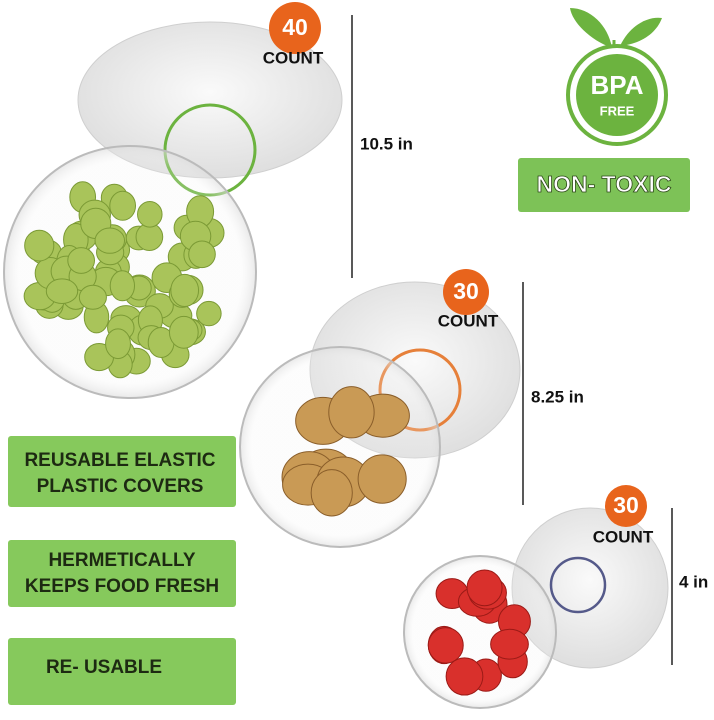  What do you see at coordinates (480, 632) in the screenshot?
I see `strawberry-bowl` at bounding box center [480, 632].